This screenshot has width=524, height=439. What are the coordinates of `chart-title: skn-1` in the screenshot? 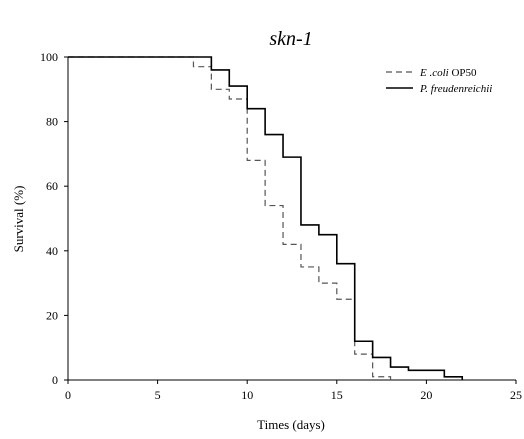 It's located at (290, 39).